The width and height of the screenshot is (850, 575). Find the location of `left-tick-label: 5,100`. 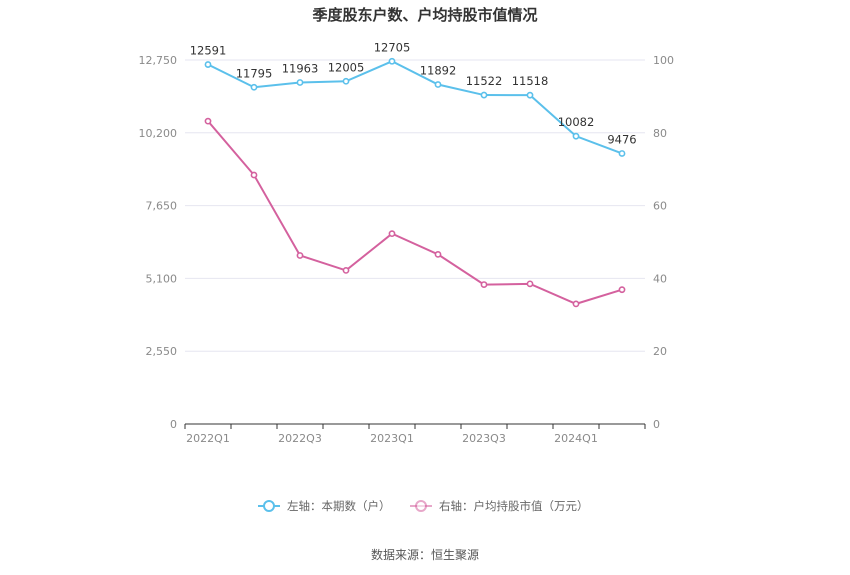

left-tick-label: 5,100 is located at coordinates (162, 278).